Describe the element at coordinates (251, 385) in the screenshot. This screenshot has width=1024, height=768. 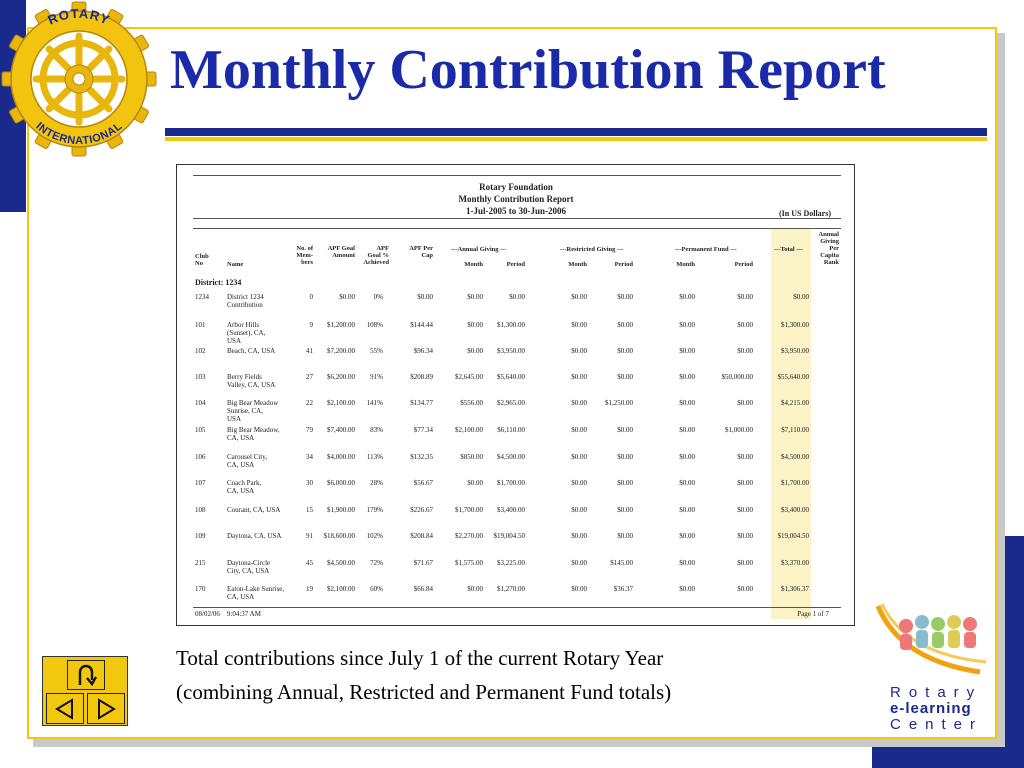
I see `cell-club-name-line: Valley, CA, USA` at that location.